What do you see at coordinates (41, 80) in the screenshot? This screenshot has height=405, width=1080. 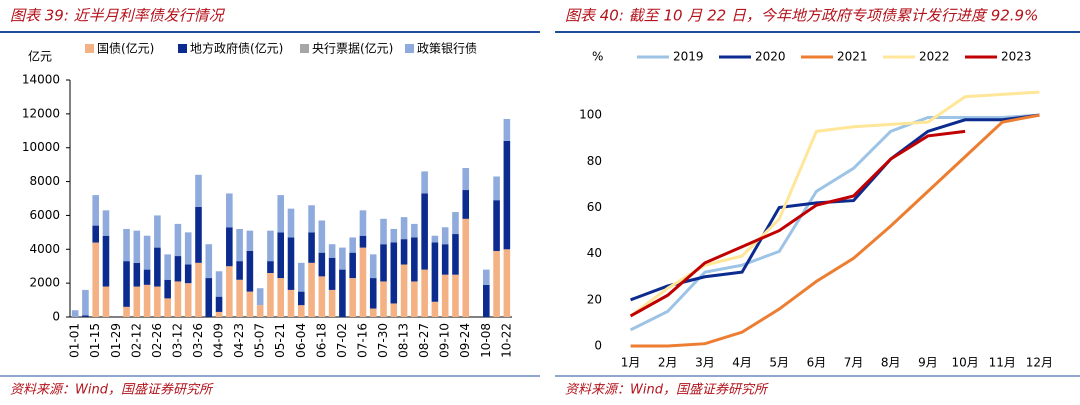 I see `y-tick-label: 14000` at bounding box center [41, 80].